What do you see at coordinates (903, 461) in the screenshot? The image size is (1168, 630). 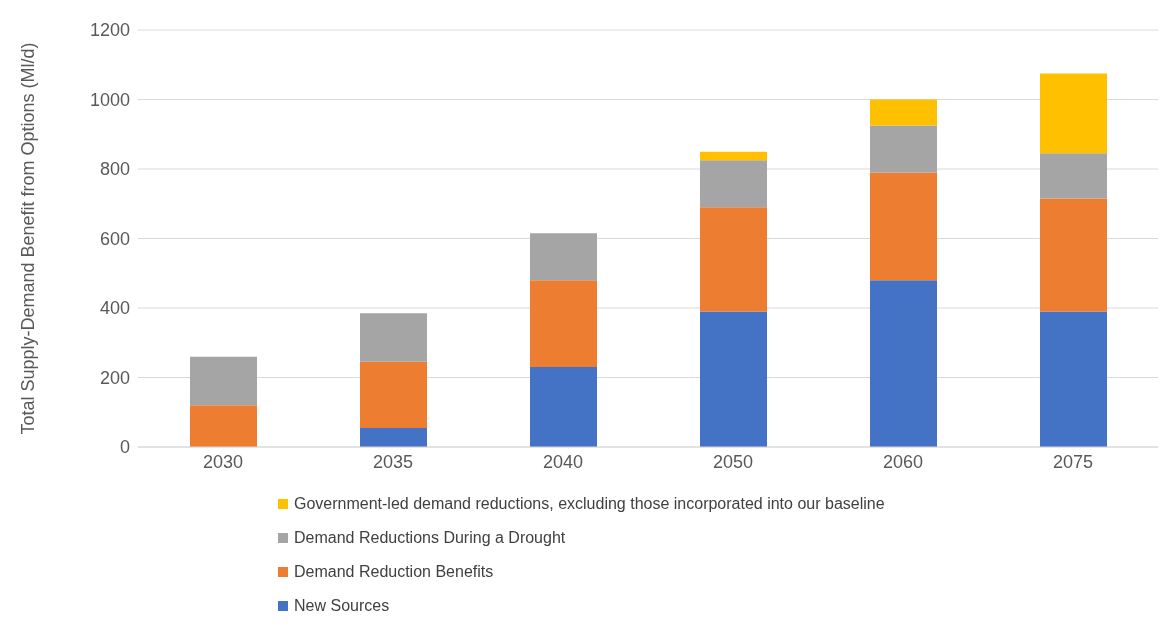 I see `x-tick-label: 2060` at bounding box center [903, 461].